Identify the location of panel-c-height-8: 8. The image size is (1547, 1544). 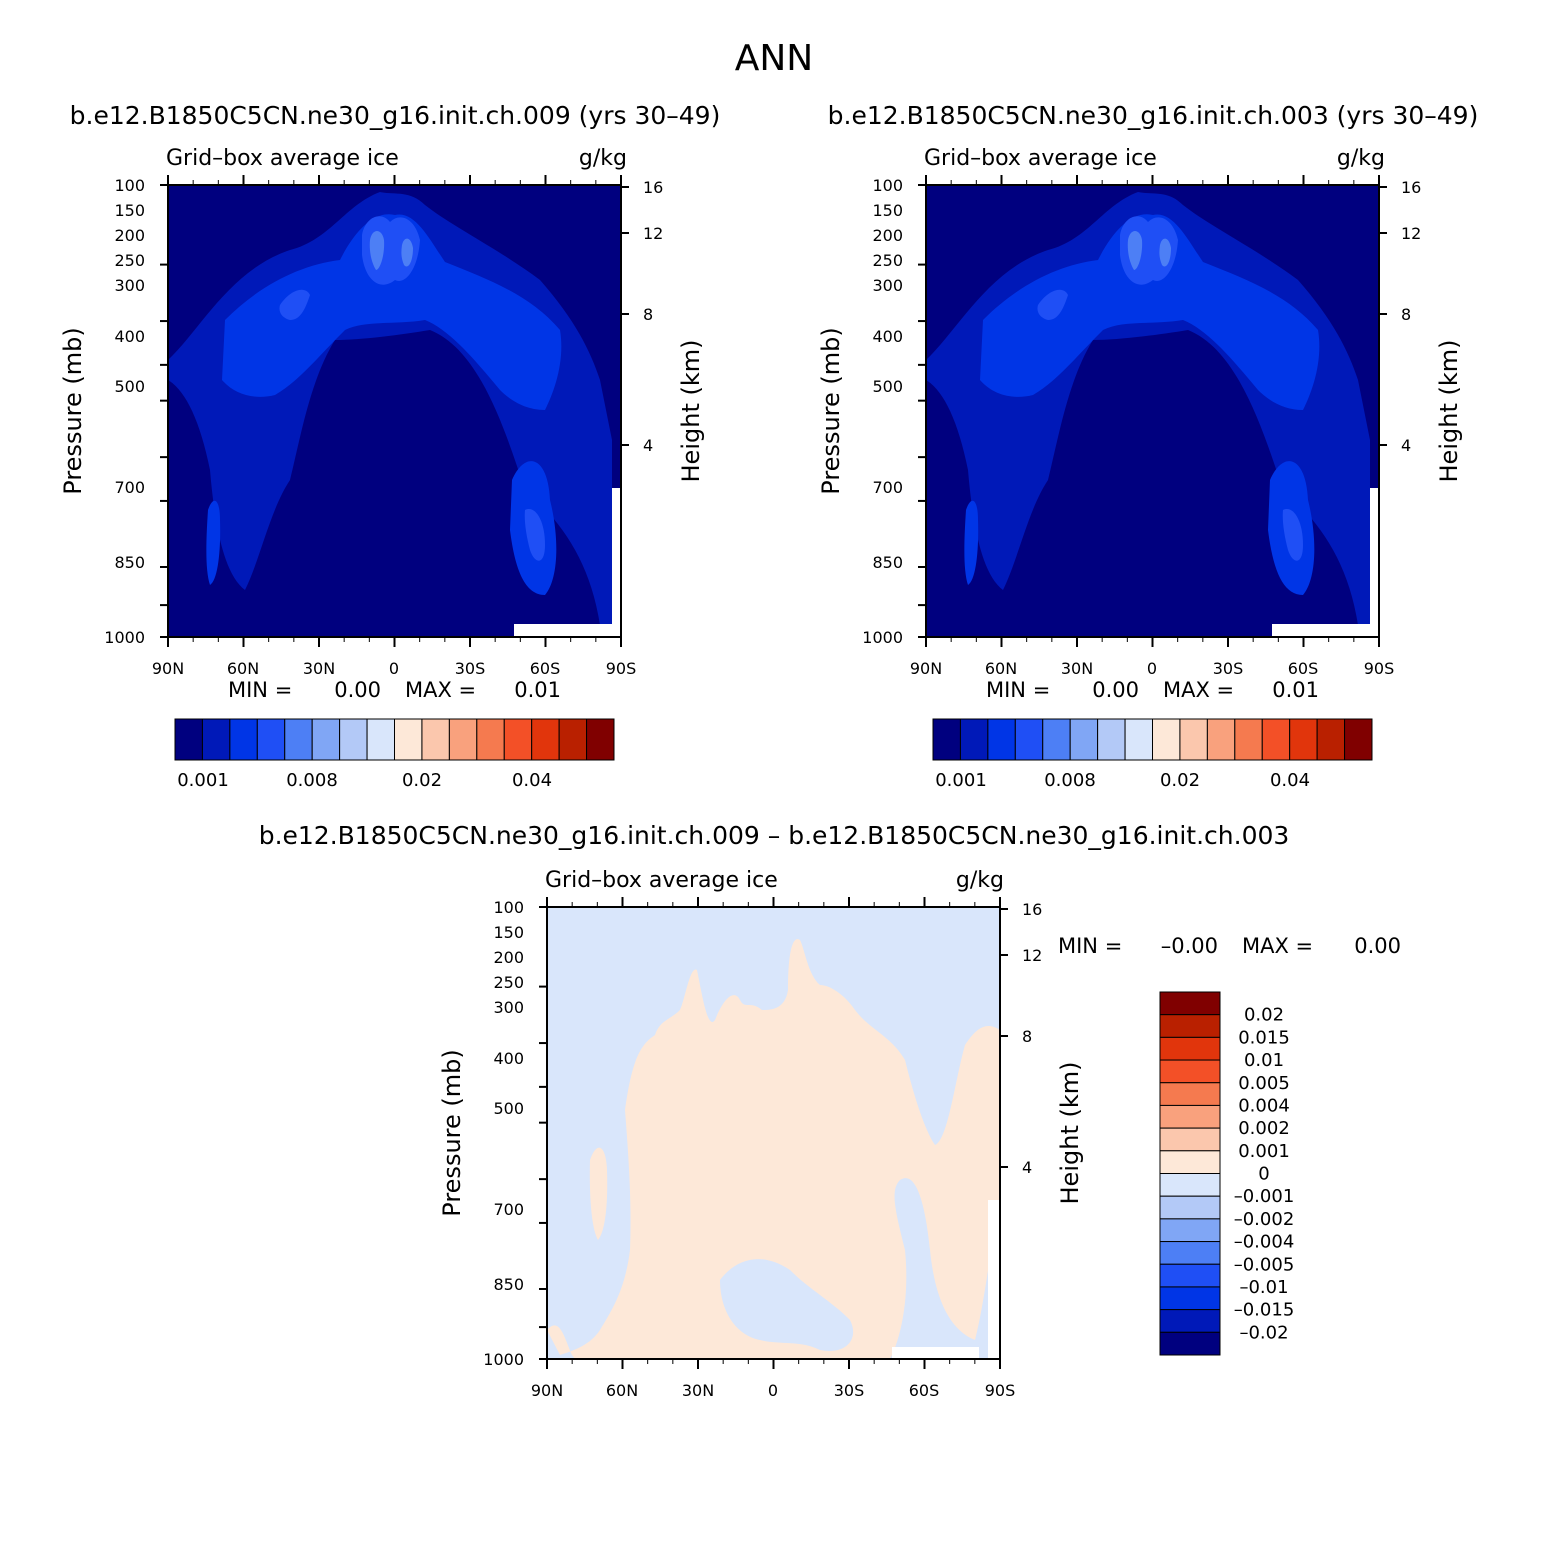
(1027, 1036).